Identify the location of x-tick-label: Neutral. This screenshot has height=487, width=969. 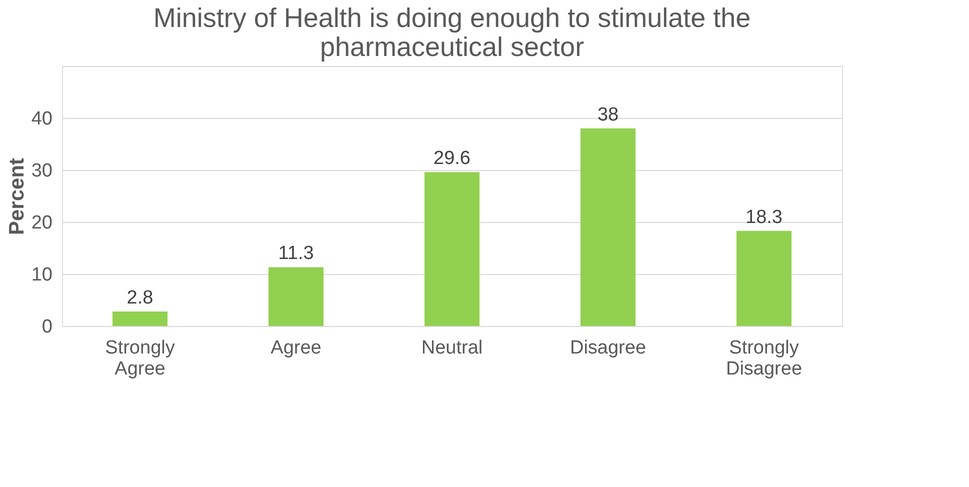
(452, 348).